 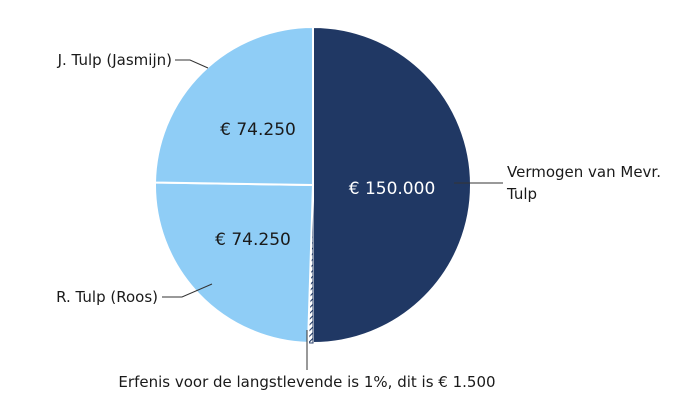 I want to click on category-label-vermogen-van-mevr-tulp: Vermogen van Mevr. Tulp, so click(x=583, y=183).